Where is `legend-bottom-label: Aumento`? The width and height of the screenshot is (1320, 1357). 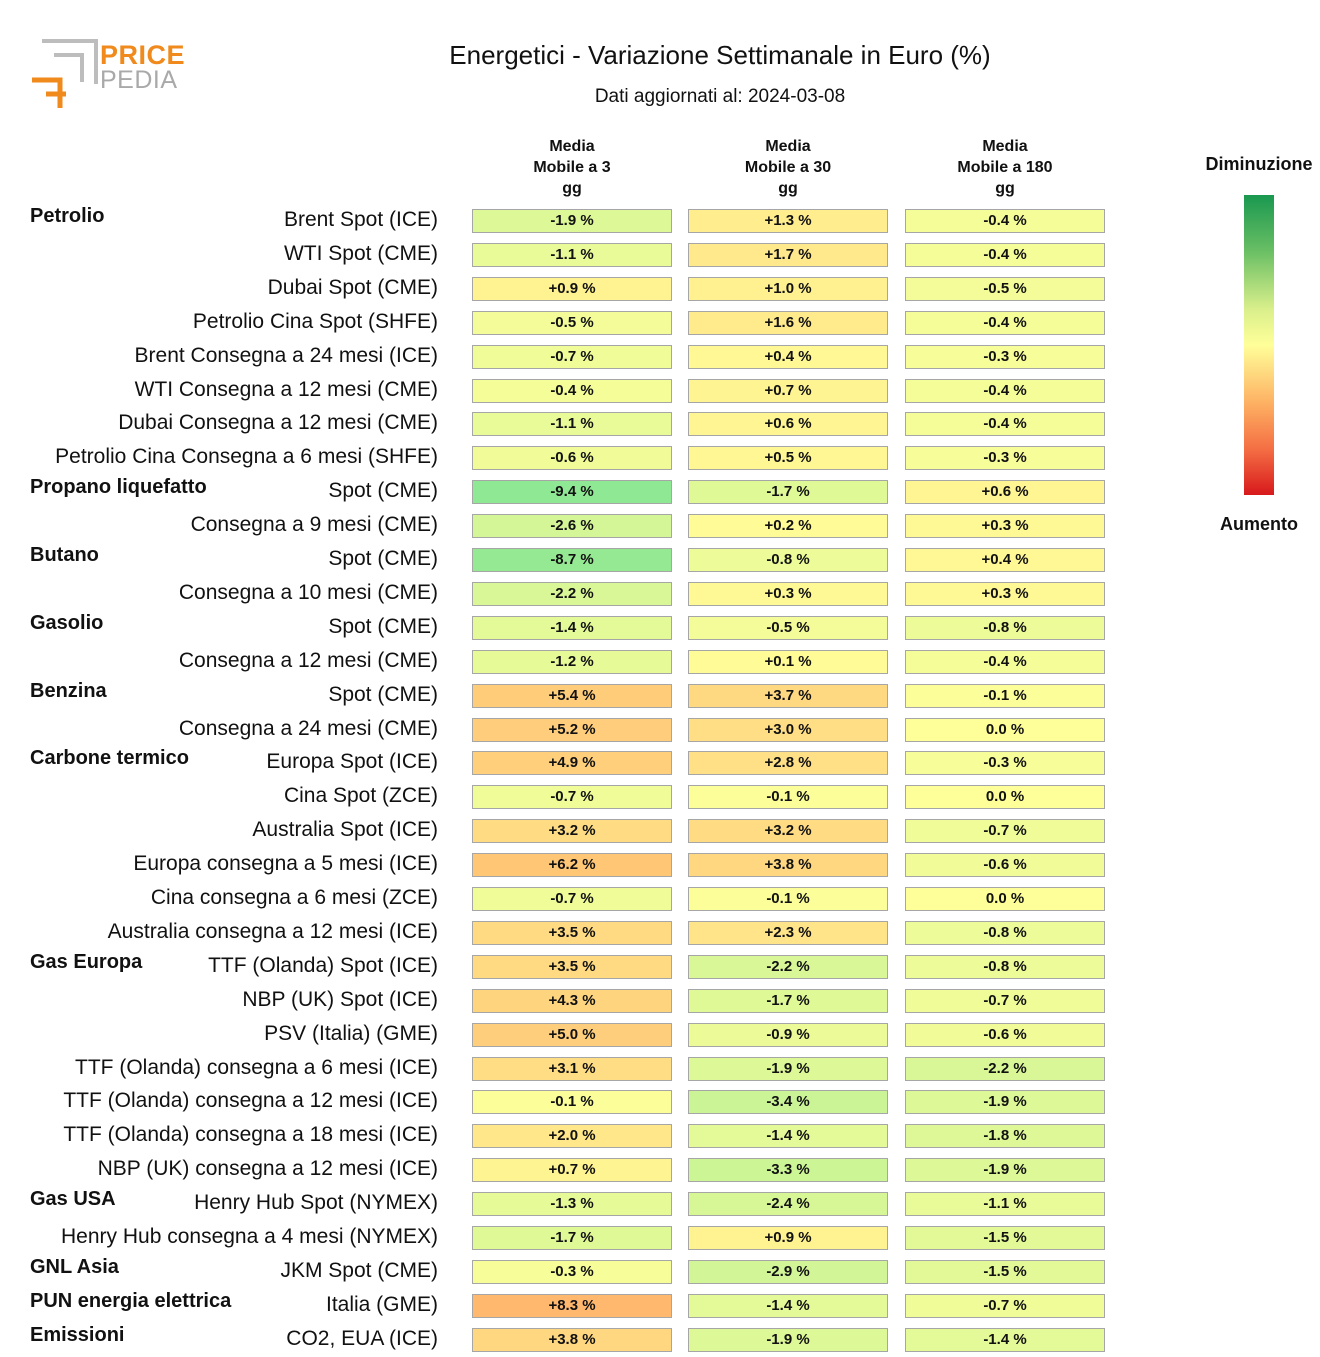 legend-bottom-label: Aumento is located at coordinates (1259, 524).